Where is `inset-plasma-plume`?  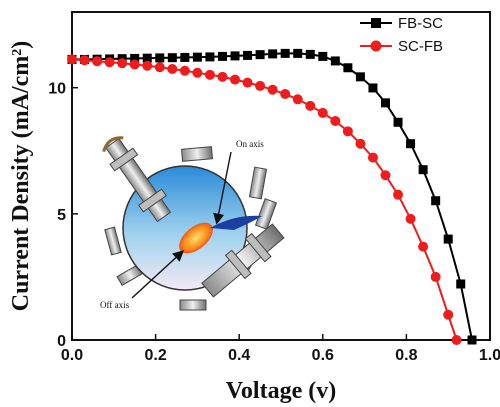
inset-plasma-plume is located at coordinates (196, 238).